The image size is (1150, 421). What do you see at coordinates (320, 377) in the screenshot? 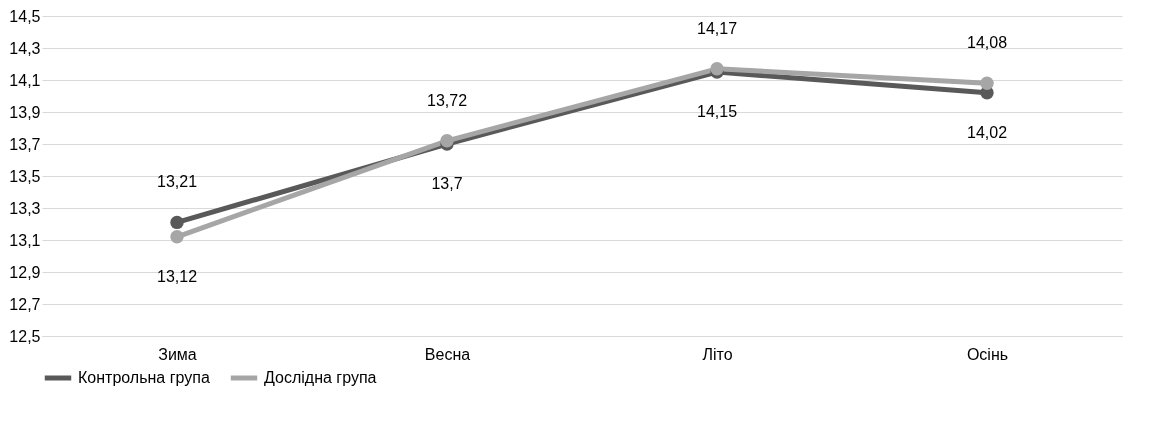
I see `legend-label: Дослідна група` at bounding box center [320, 377].